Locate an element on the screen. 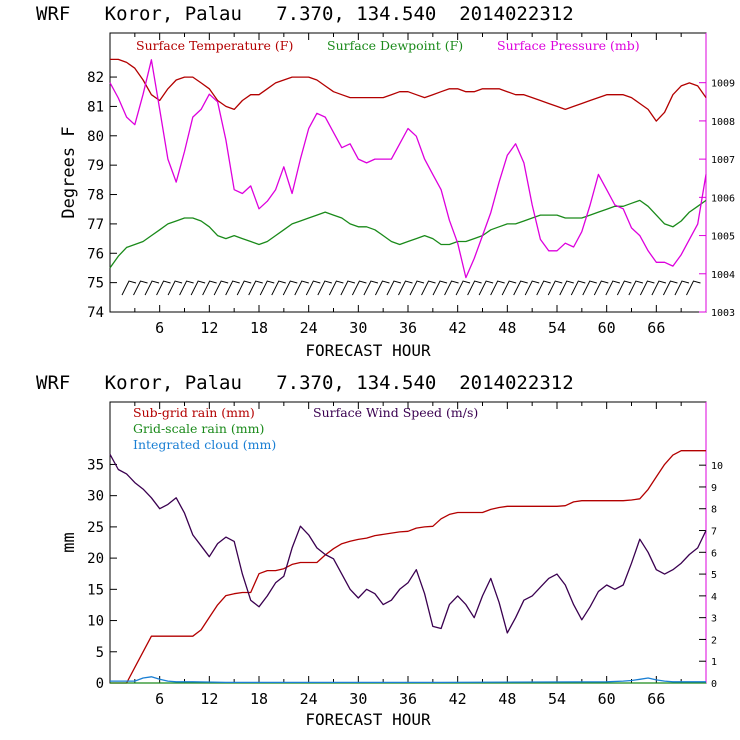 This screenshot has width=740, height=740. y-tick-label: 81 is located at coordinates (95, 107).